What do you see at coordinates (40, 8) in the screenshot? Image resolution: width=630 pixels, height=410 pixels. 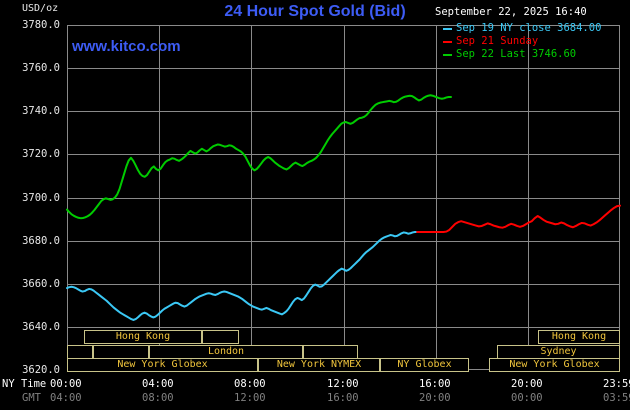 I see `y-axis-unit-label: USD/oz` at bounding box center [40, 8].